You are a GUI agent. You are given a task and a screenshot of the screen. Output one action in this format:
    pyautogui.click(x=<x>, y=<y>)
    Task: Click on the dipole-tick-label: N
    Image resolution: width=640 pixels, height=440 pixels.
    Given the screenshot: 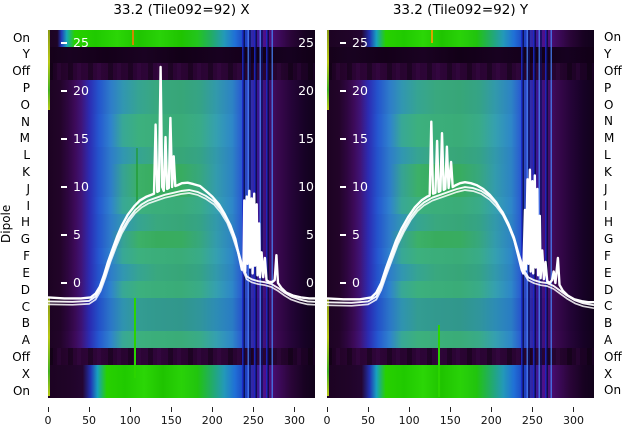 What is the action you would take?
    pyautogui.click(x=608, y=121)
    